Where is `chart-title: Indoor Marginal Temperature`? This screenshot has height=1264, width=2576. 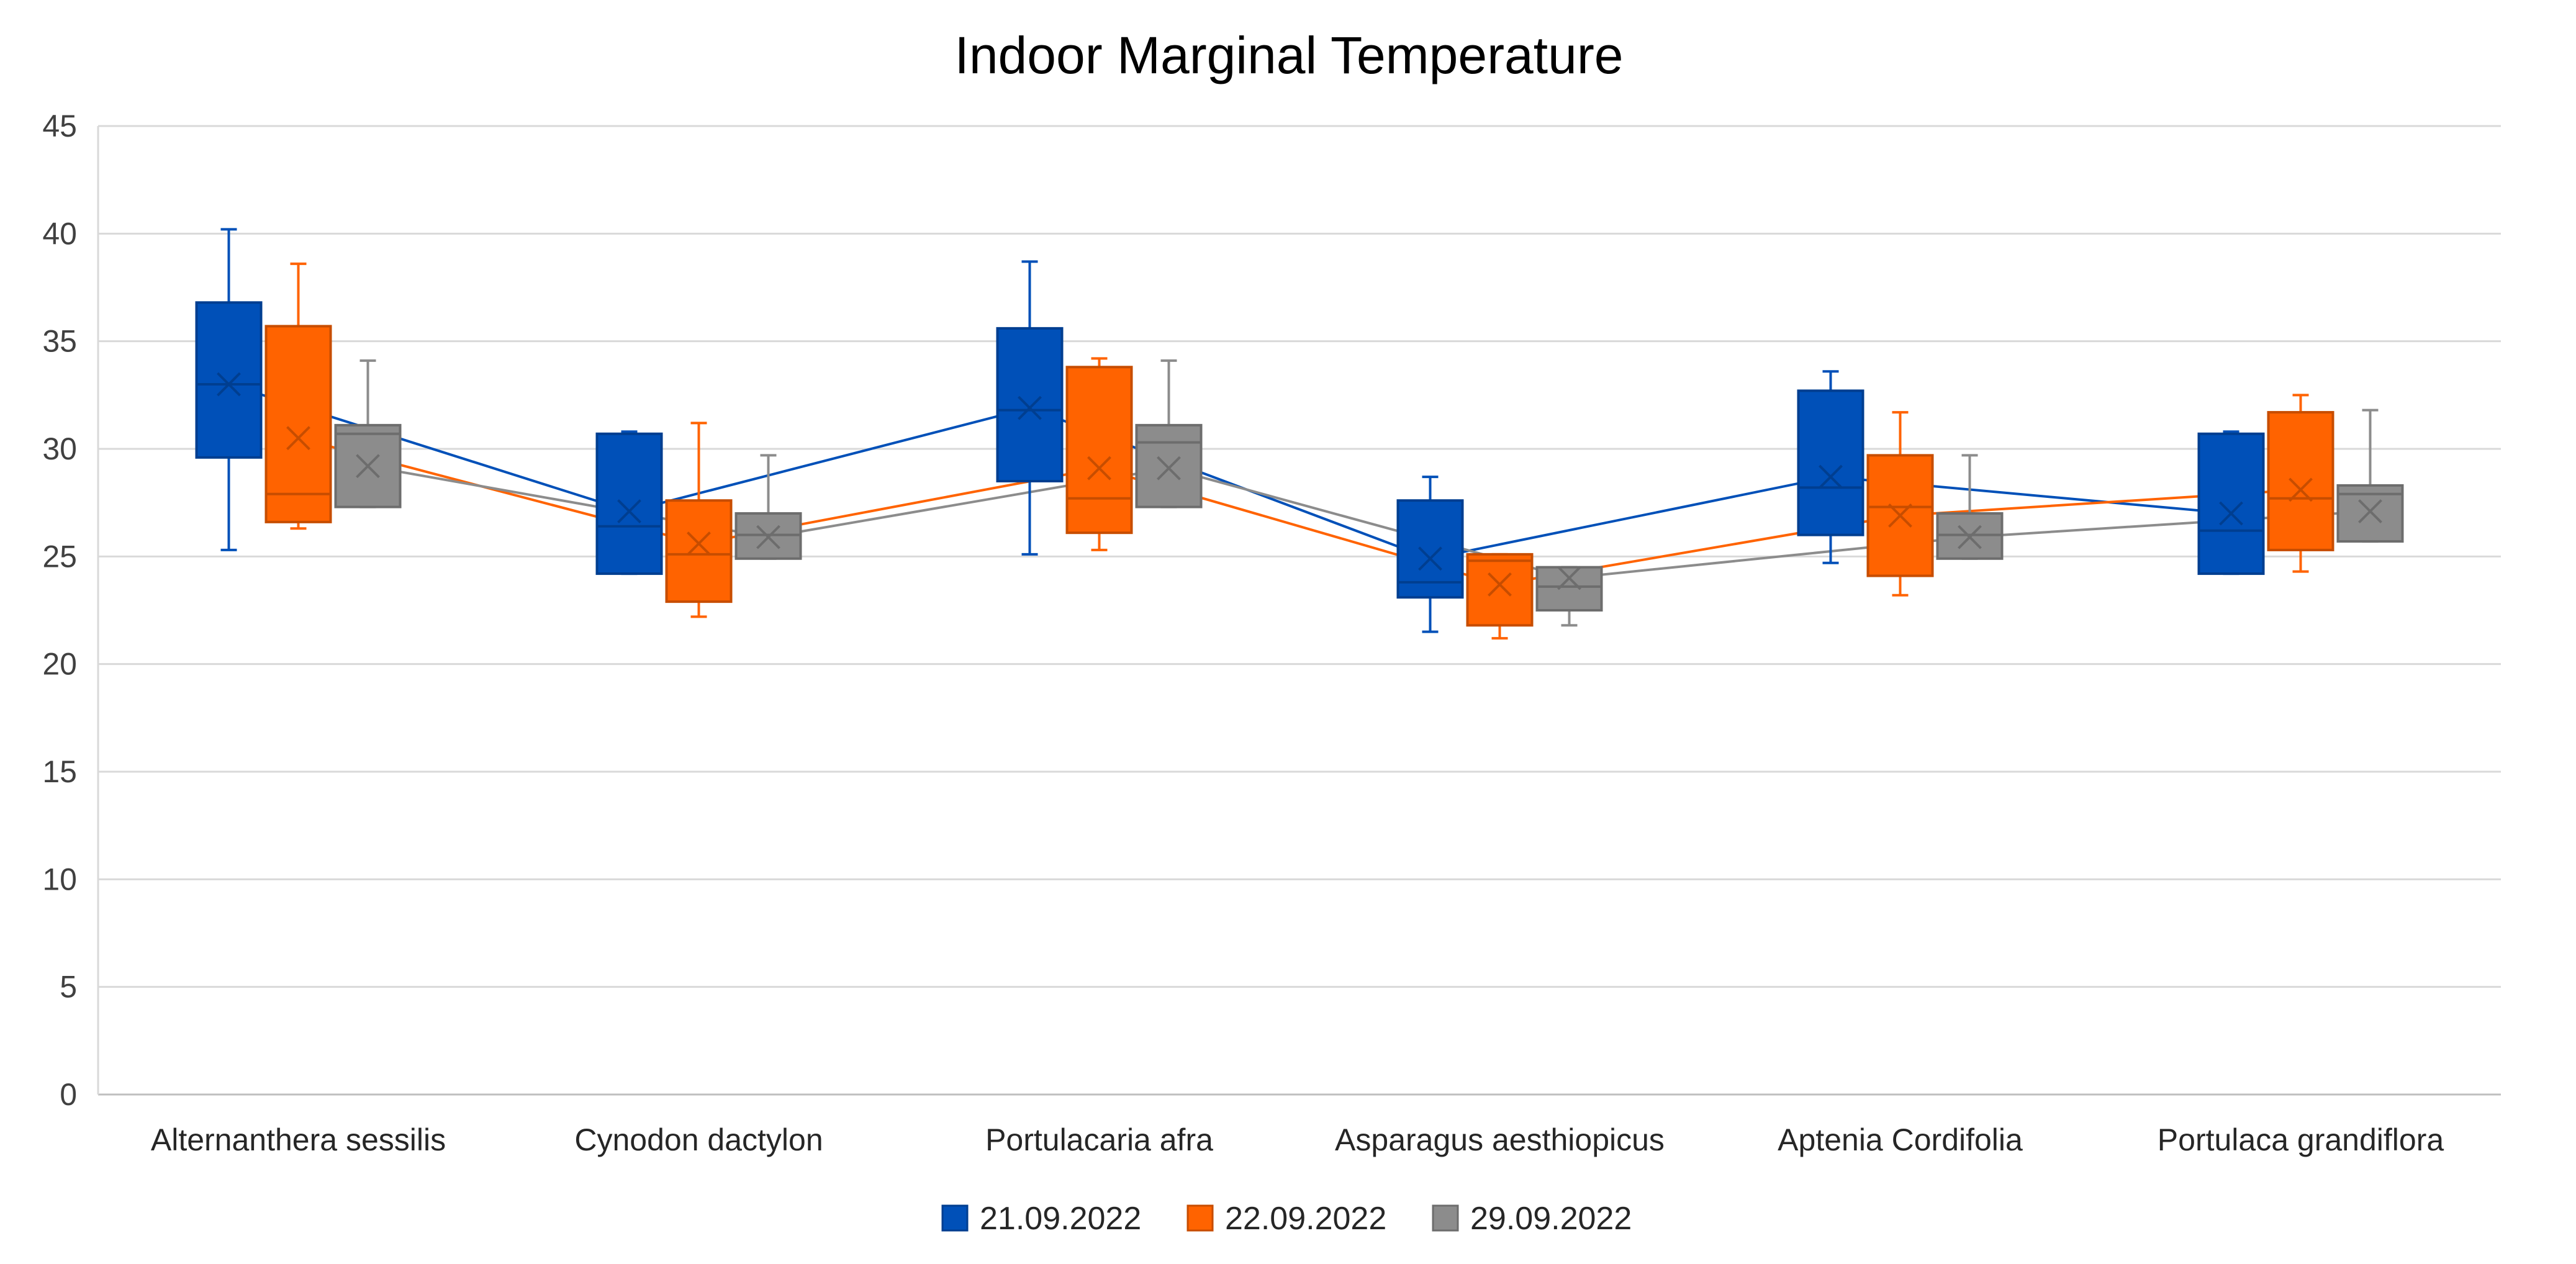
chart-title: Indoor Marginal Temperature is located at coordinates (1288, 55).